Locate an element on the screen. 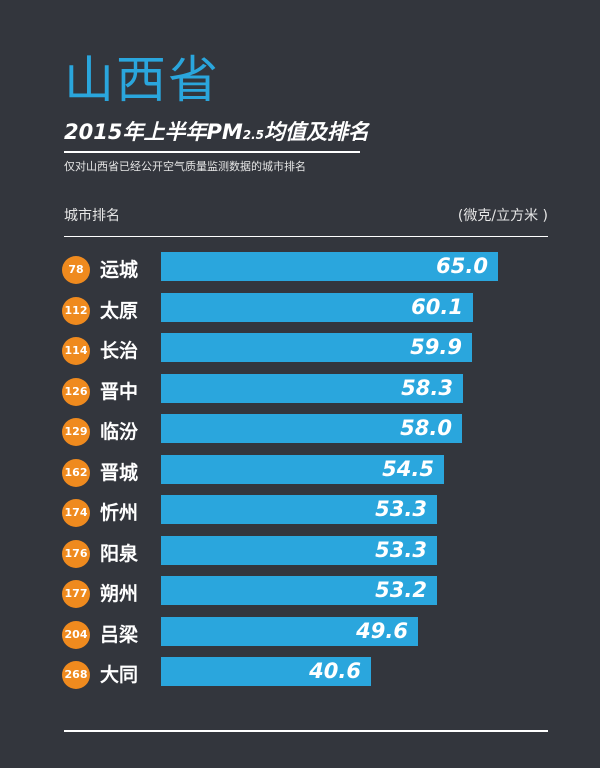  value-label: 60.1 is located at coordinates (437, 306).